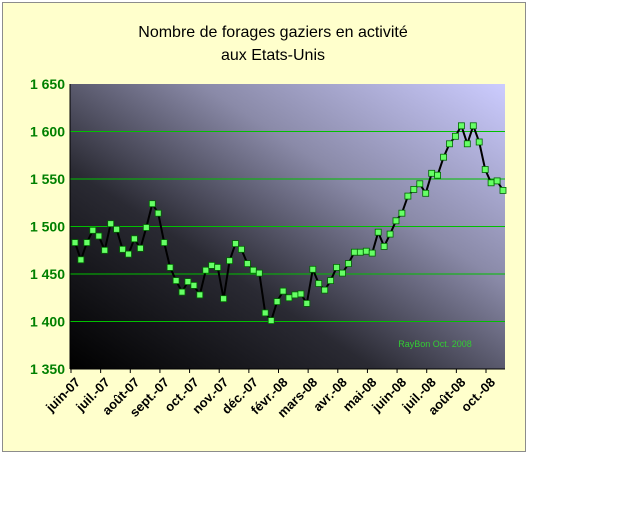 The height and width of the screenshot is (513, 640). What do you see at coordinates (47, 84) in the screenshot?
I see `y-tick-label: 1 650` at bounding box center [47, 84].